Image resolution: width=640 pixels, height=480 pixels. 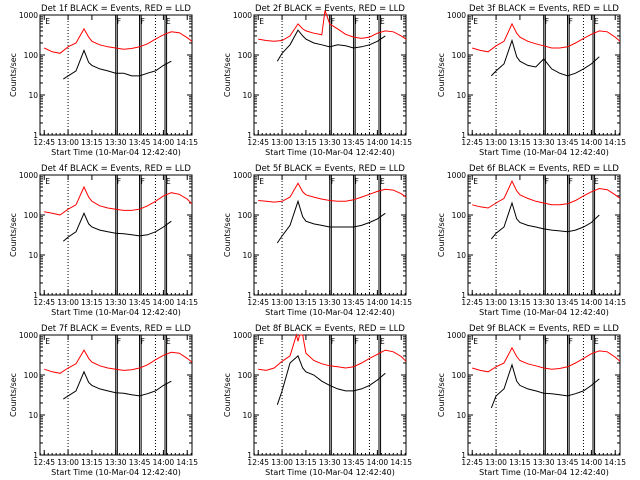 What do you see at coordinates (330, 169) in the screenshot?
I see `chart-title: Det 5f BLACK = Events, RED = LLD` at bounding box center [330, 169].